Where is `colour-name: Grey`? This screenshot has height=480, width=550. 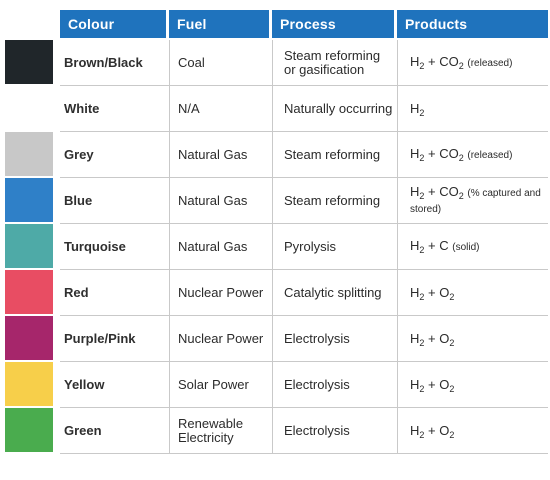
colour-name: Grey is located at coordinates (79, 154).